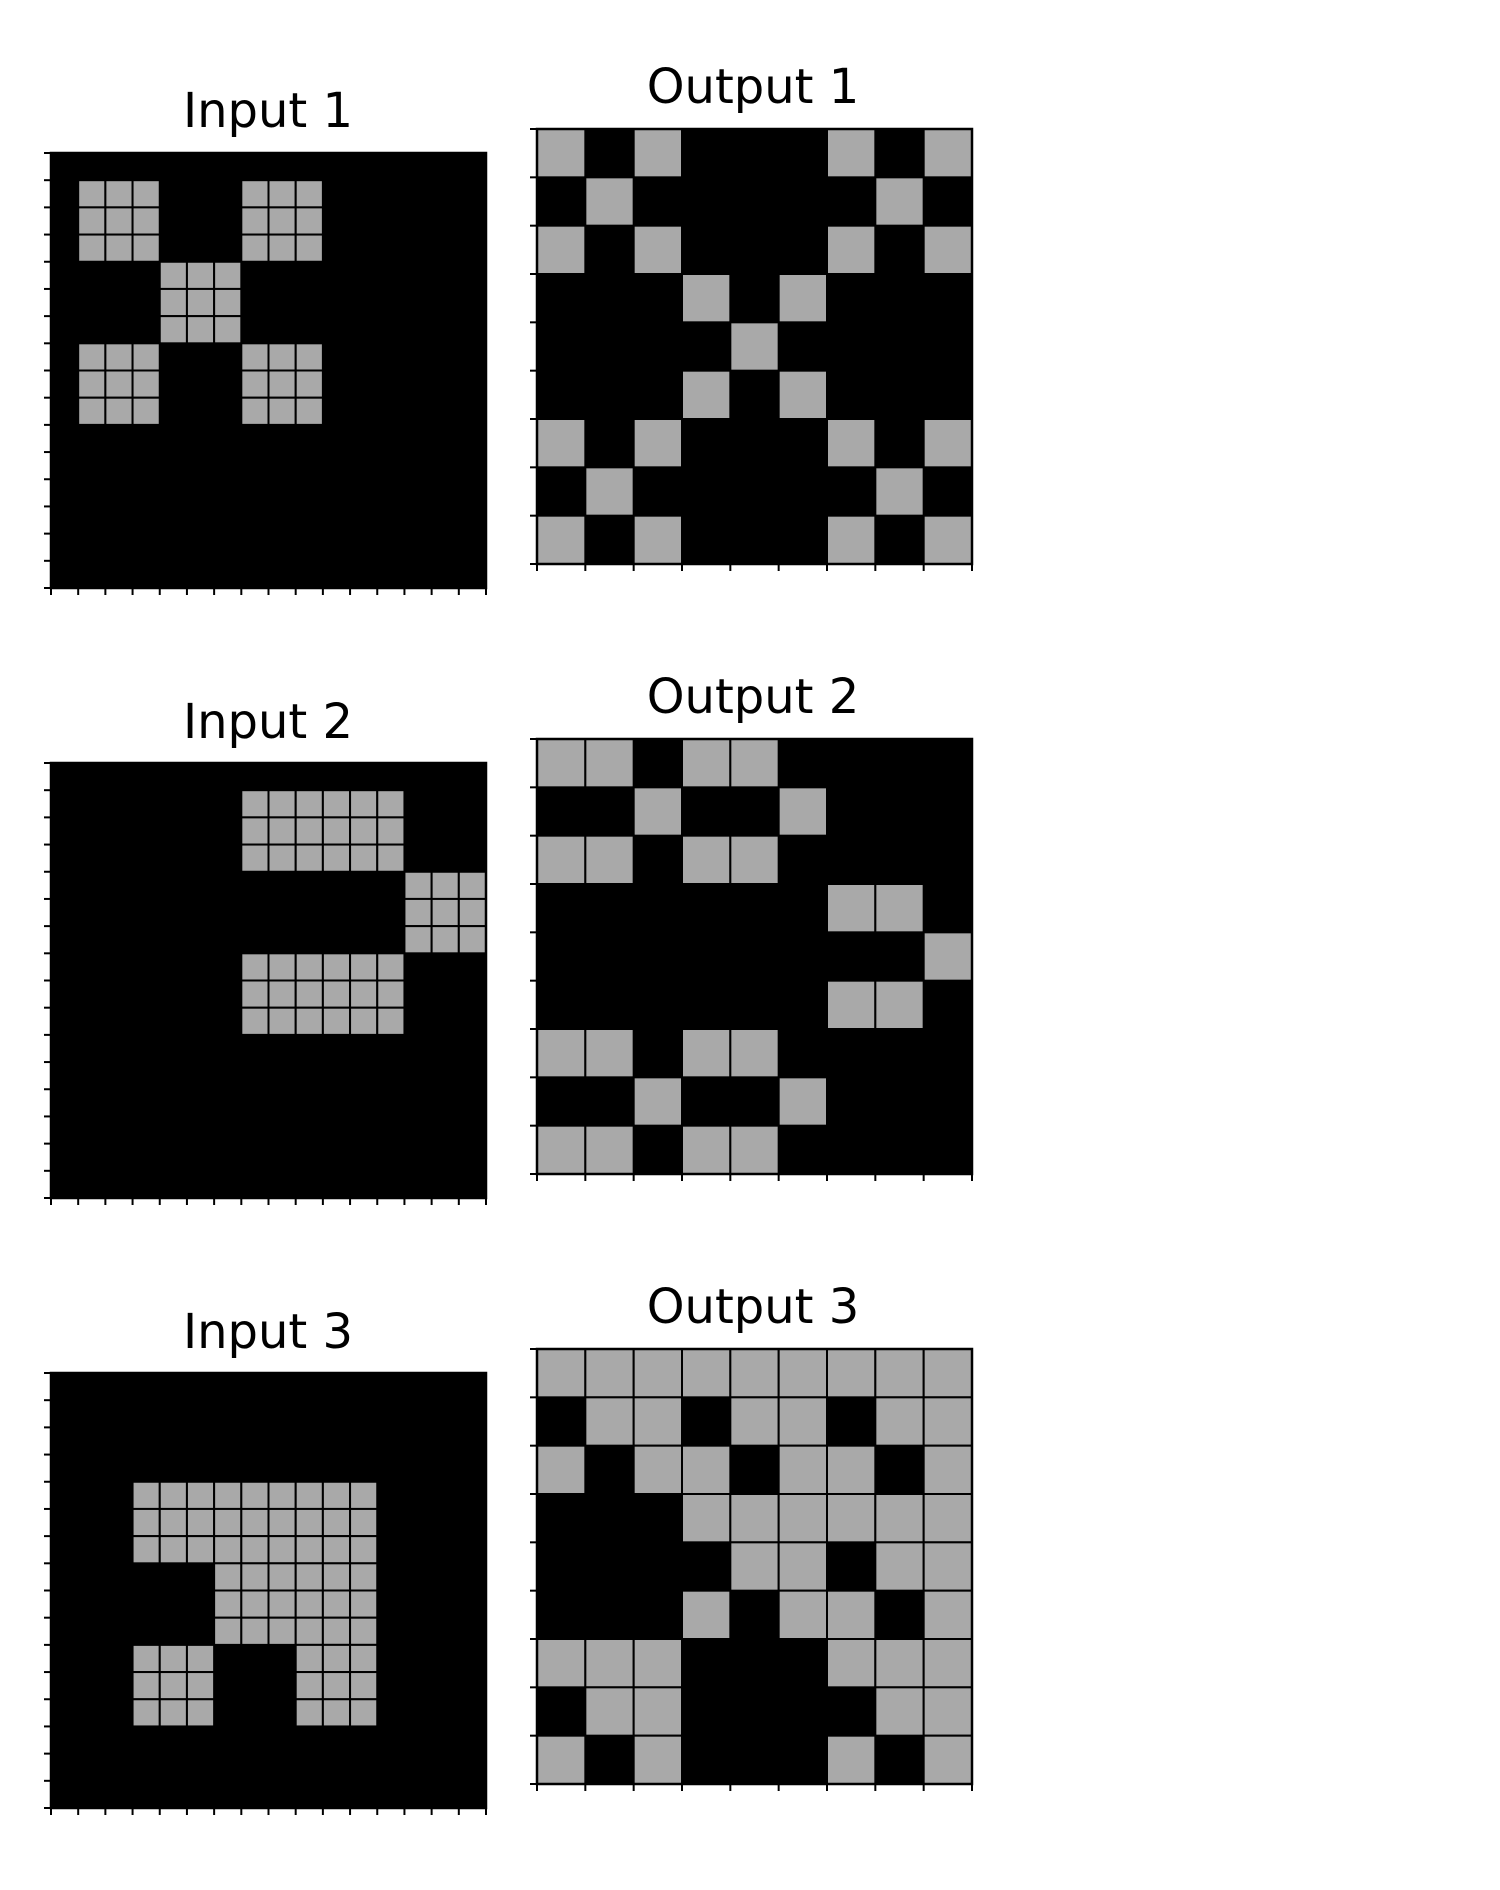 The width and height of the screenshot is (1500, 1890). Describe the element at coordinates (753, 697) in the screenshot. I see `output-title: Output 2` at that location.